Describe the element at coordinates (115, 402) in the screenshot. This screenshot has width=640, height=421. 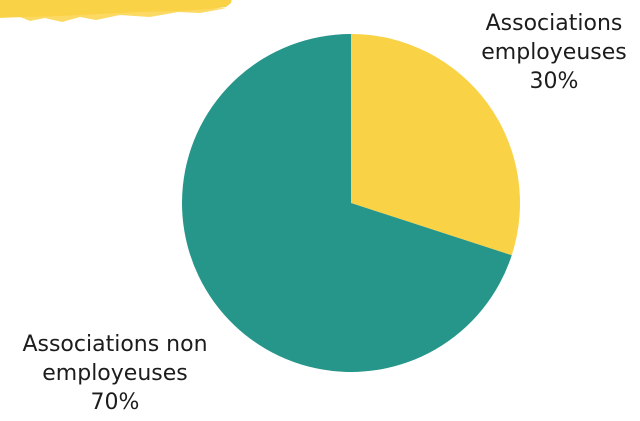
I see `slice-value-non-employeuses: 70%` at that location.